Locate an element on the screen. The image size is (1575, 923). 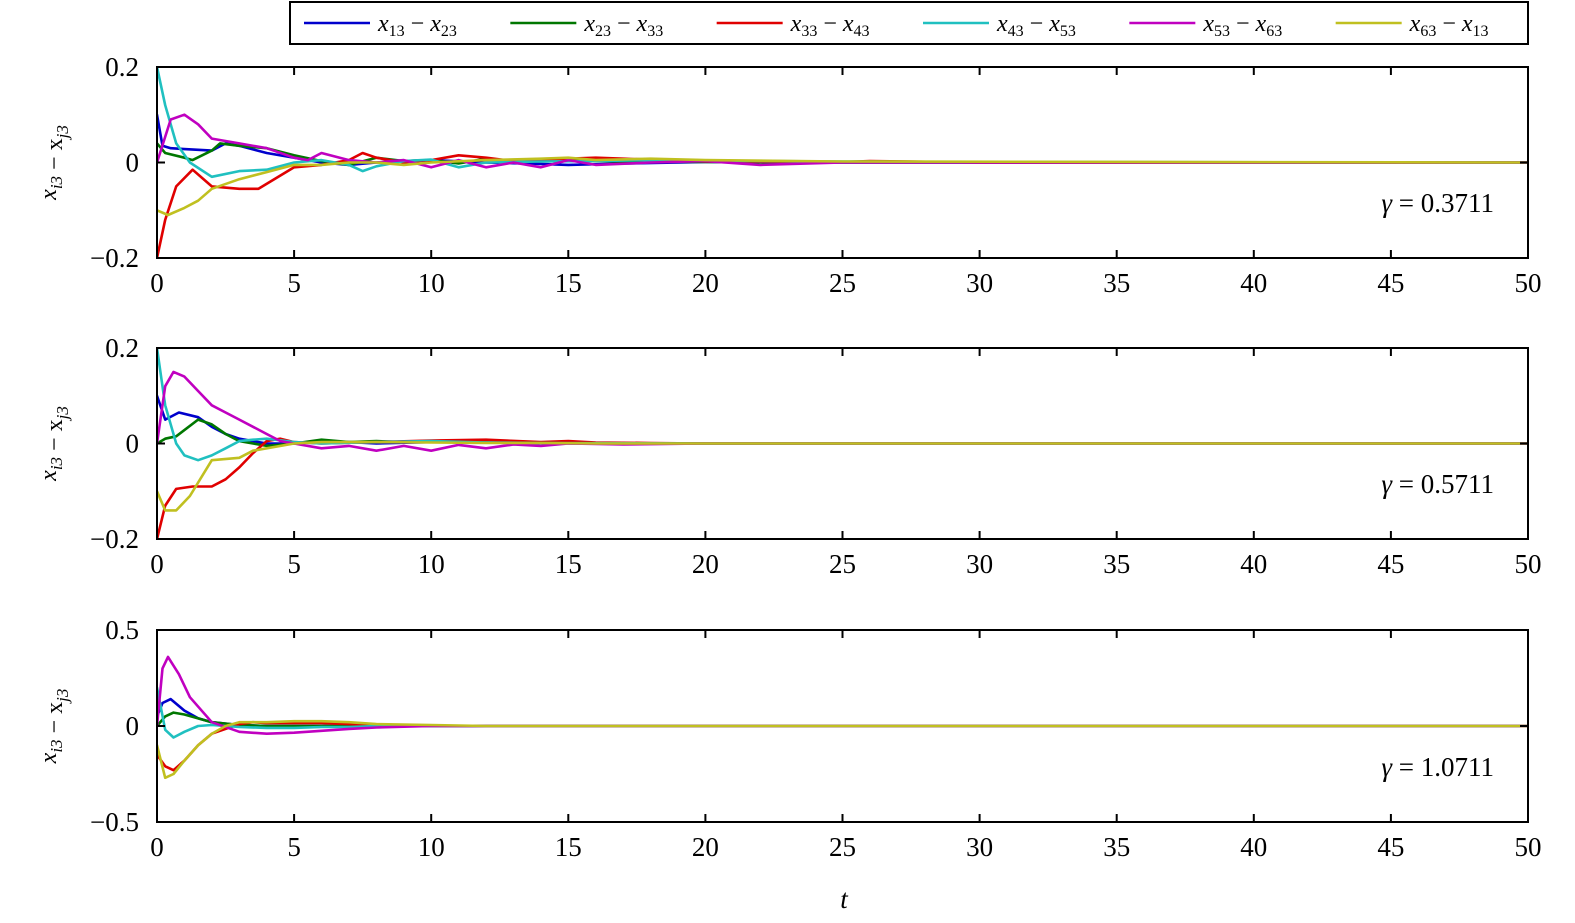
legend-entry-4: x43 − x53 is located at coordinates (999, 25).